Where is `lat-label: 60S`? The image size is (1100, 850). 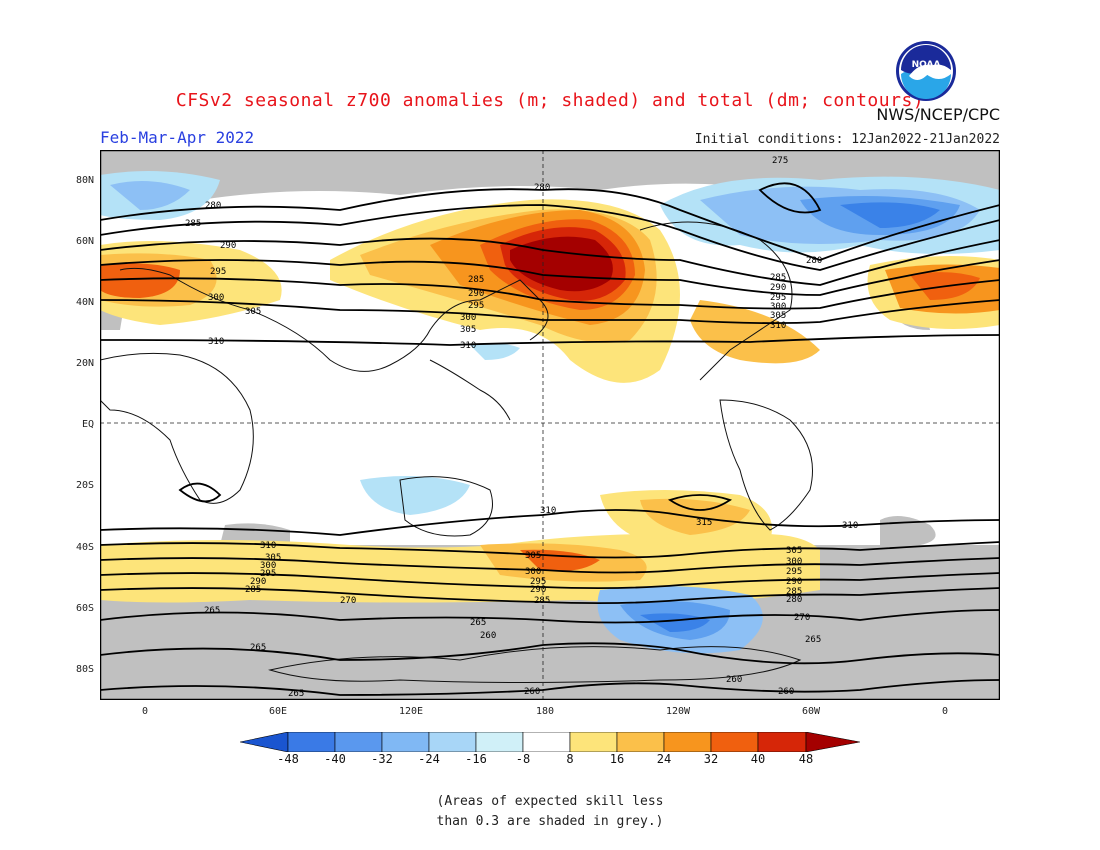 lat-label: 60S is located at coordinates (84, 608).